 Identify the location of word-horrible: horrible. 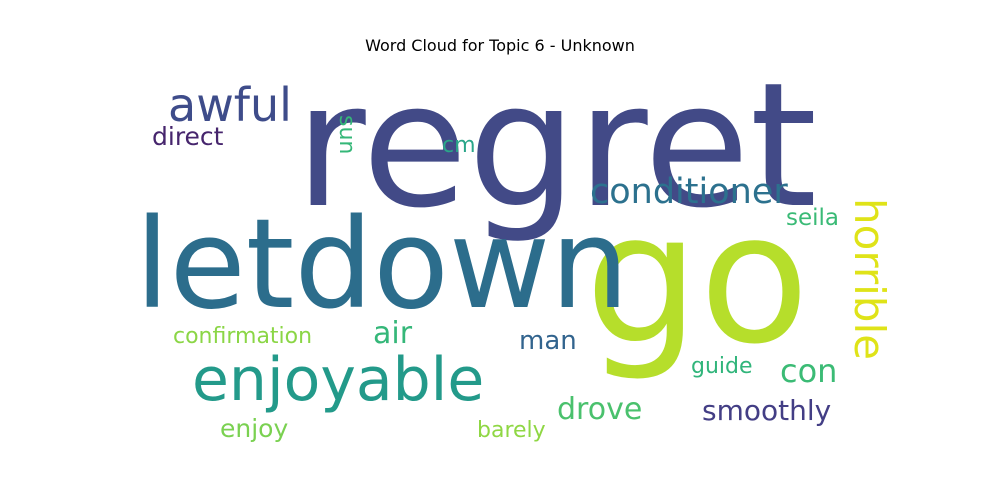
(869, 279).